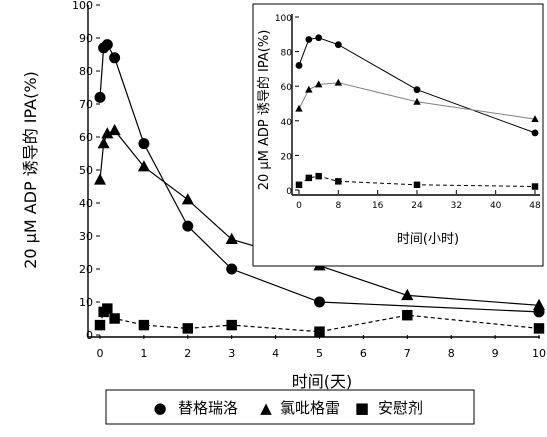  What do you see at coordinates (362, 408) in the screenshot?
I see `legend-symbol-placebo: ■` at bounding box center [362, 408].